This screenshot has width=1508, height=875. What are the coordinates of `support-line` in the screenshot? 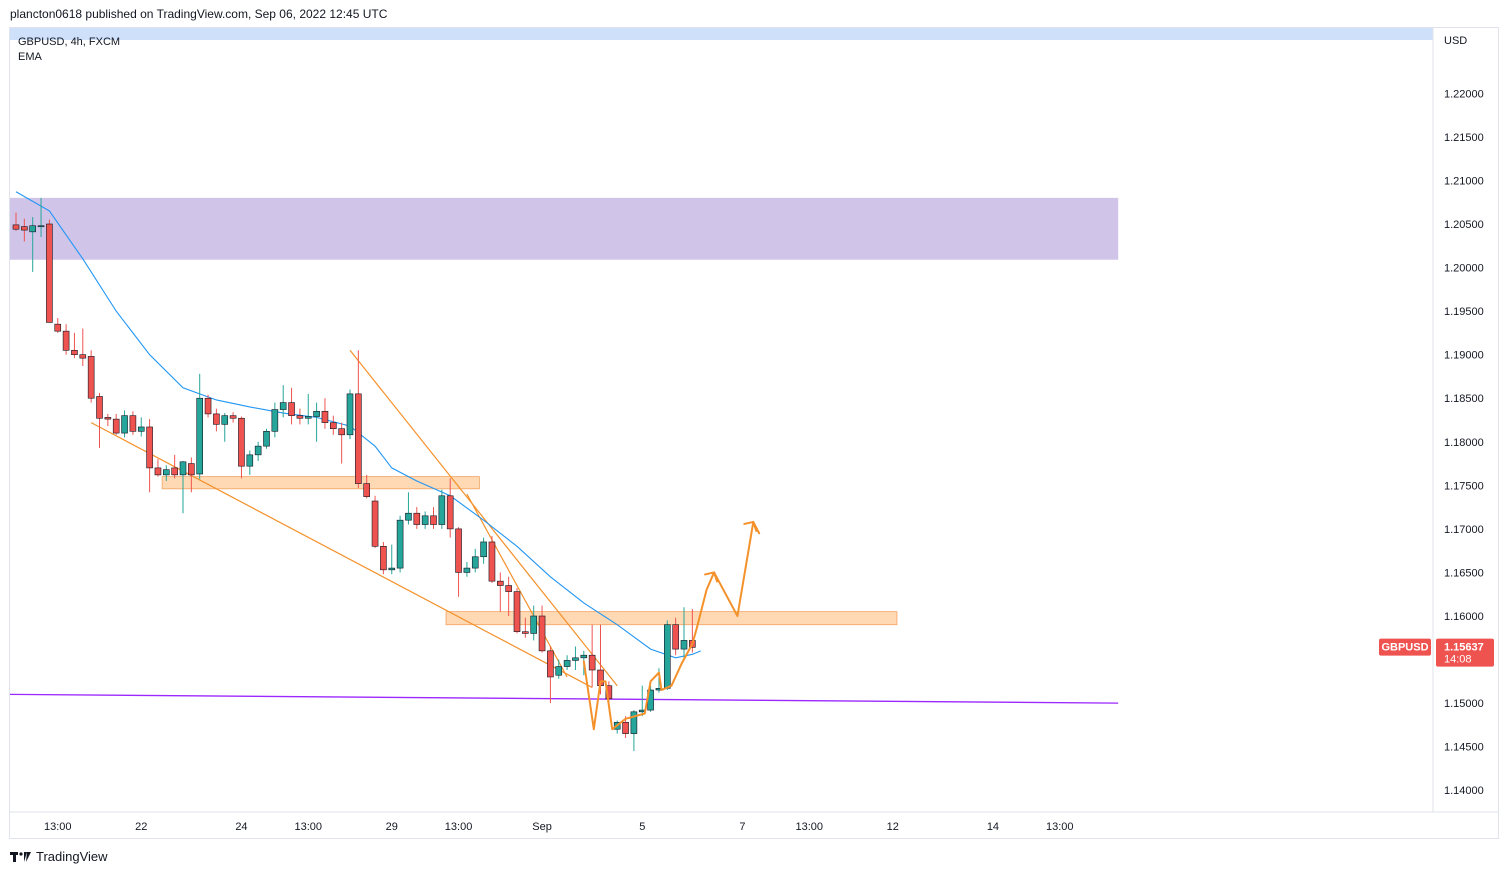 It's located at (564, 698).